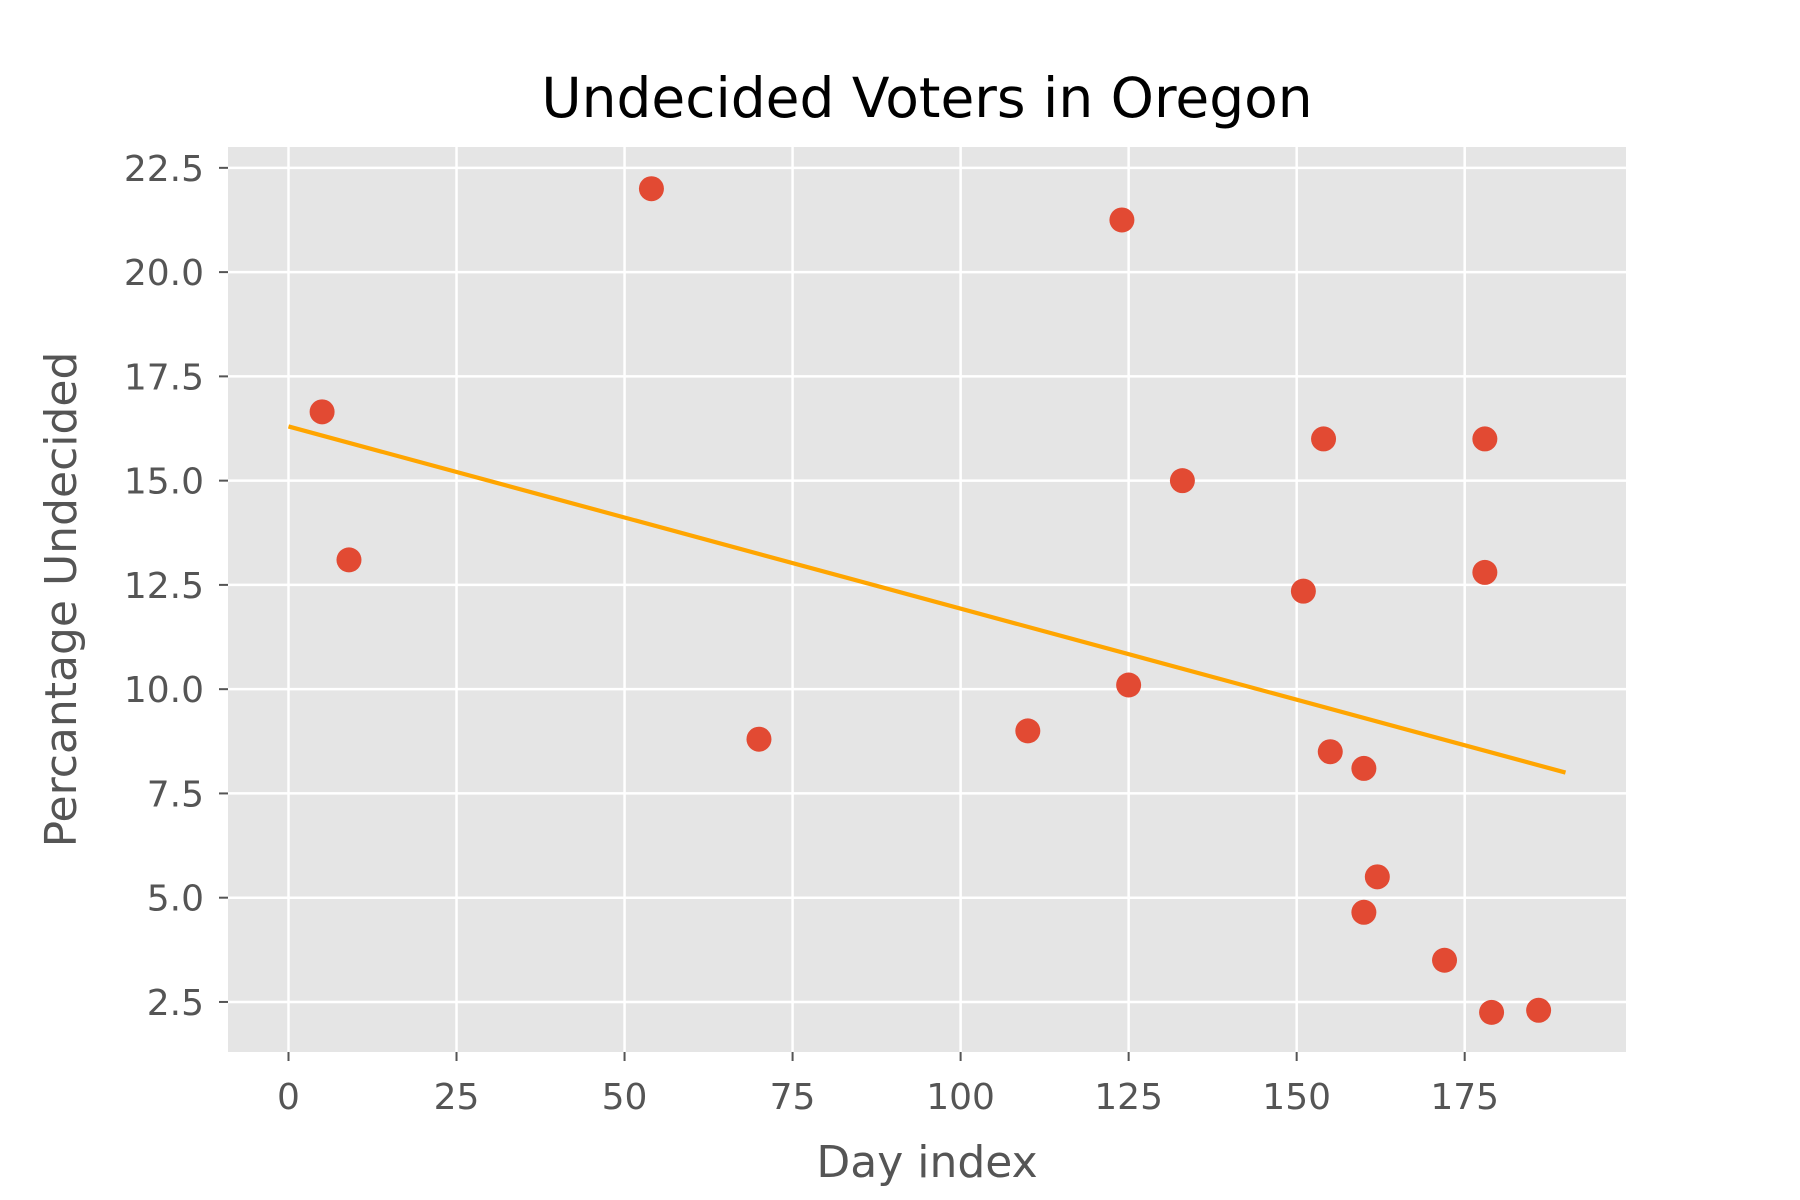 This screenshot has height=1200, width=1800. I want to click on x-tick-label: 0, so click(288, 1097).